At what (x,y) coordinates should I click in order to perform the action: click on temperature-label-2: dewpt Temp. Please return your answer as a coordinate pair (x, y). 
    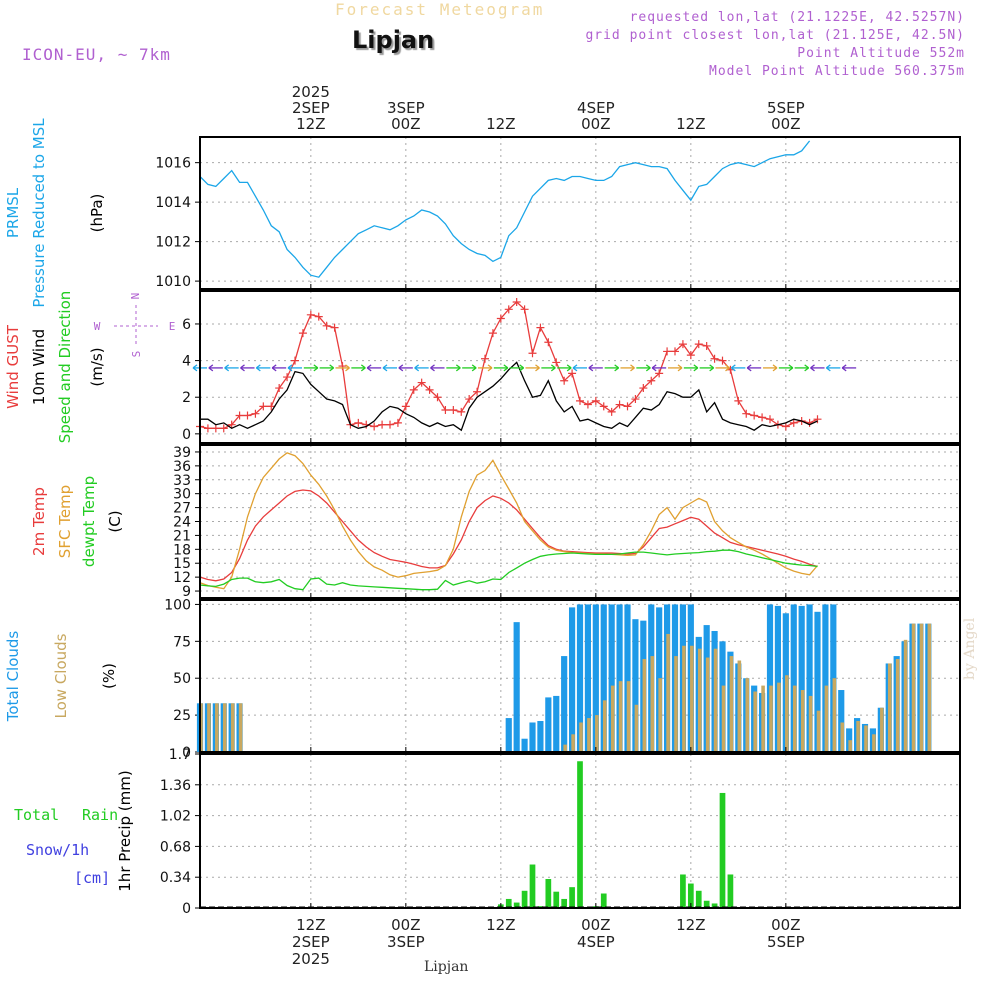
    Looking at the image, I should click on (89, 521).